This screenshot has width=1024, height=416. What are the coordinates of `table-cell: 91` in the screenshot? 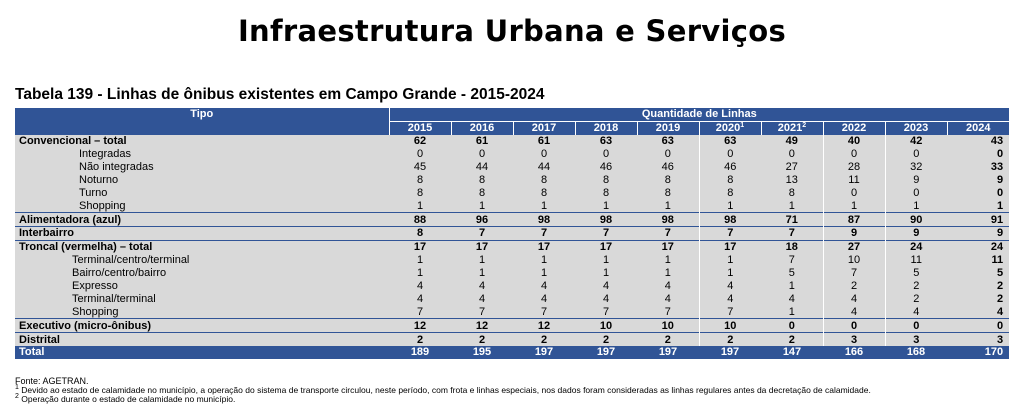 It's located at (978, 219).